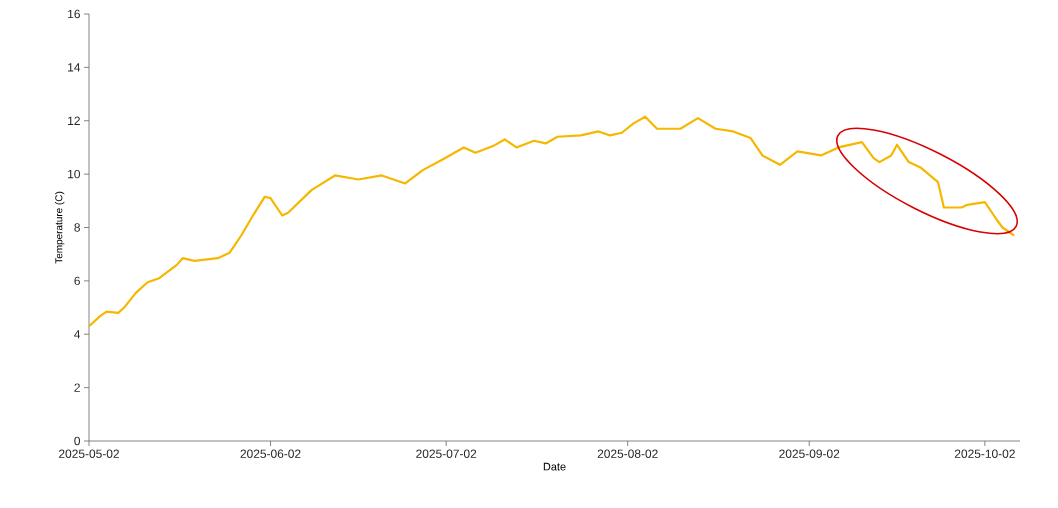  I want to click on y-tick-label: 10, so click(74, 174).